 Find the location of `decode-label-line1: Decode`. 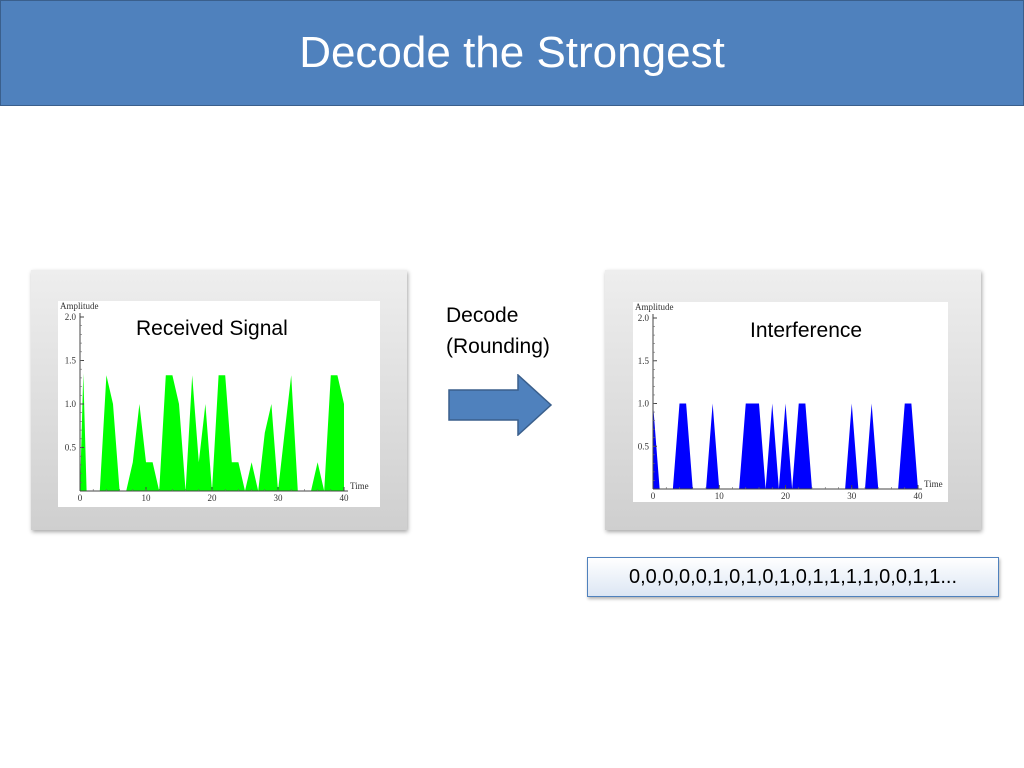

decode-label-line1: Decode is located at coordinates (482, 315).